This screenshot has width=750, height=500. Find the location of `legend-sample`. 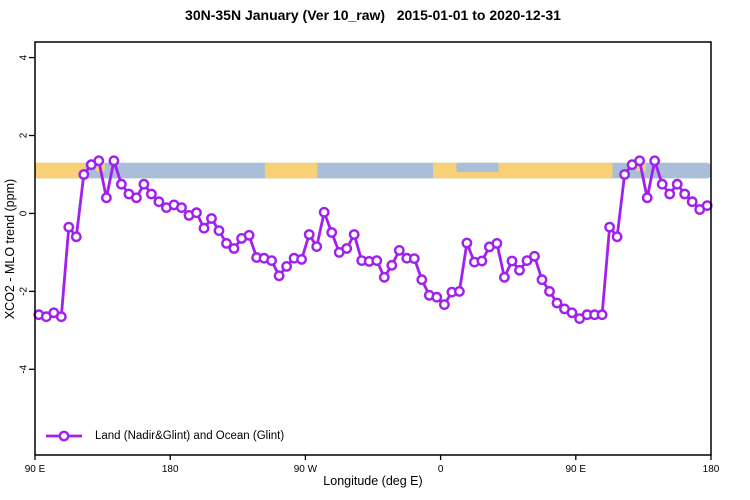

legend-sample is located at coordinates (64, 435).